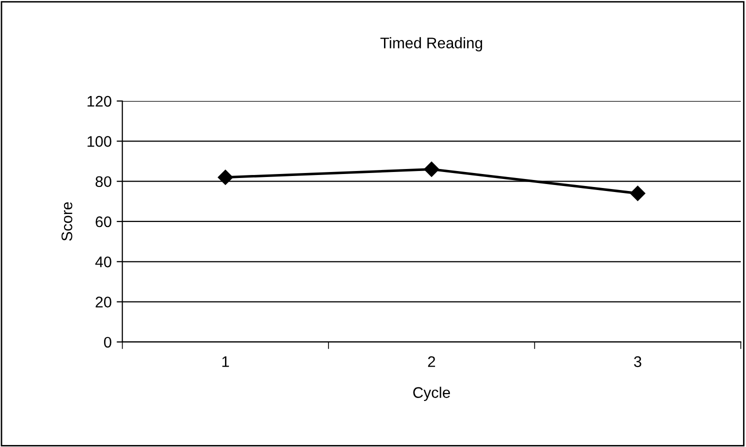 The image size is (746, 447). I want to click on y-tick-label: 60, so click(104, 222).